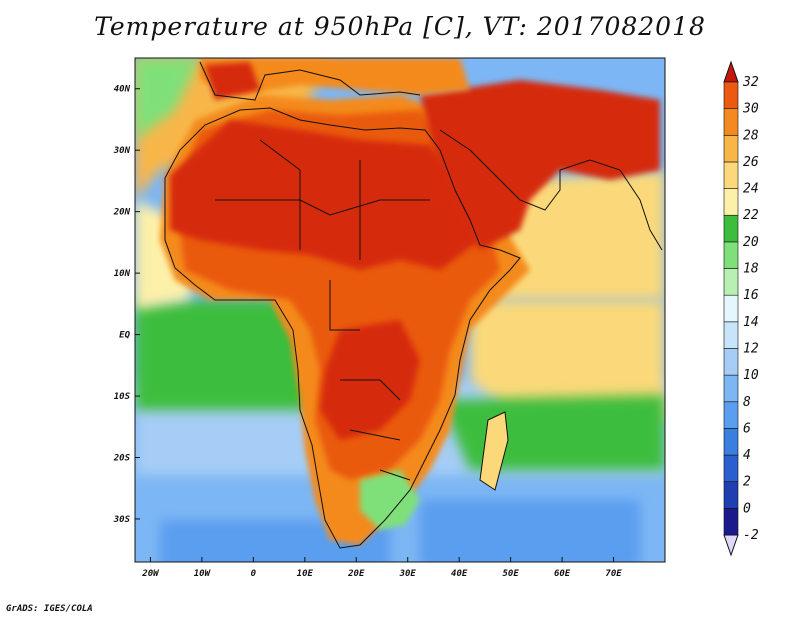 The width and height of the screenshot is (800, 618). I want to click on lon-tick-label: 60E, so click(562, 574).